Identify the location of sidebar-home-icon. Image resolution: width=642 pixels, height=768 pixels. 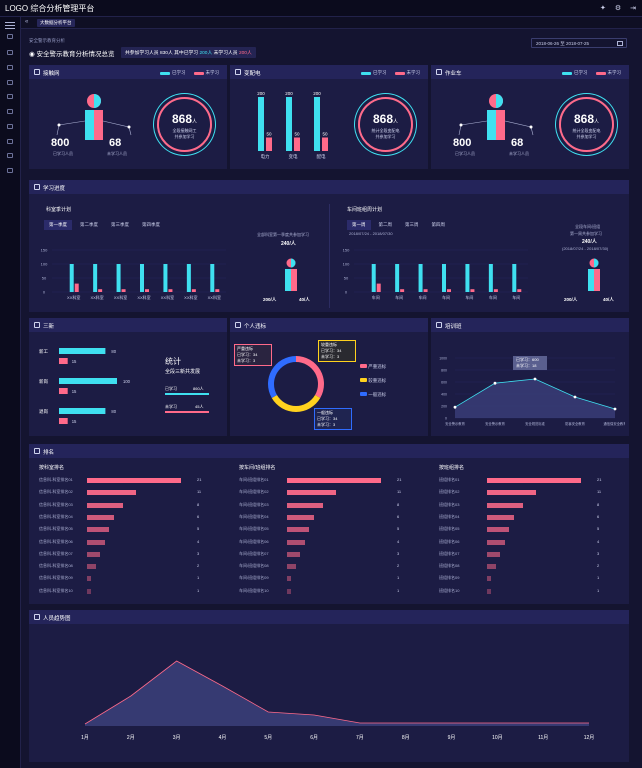
(10, 36).